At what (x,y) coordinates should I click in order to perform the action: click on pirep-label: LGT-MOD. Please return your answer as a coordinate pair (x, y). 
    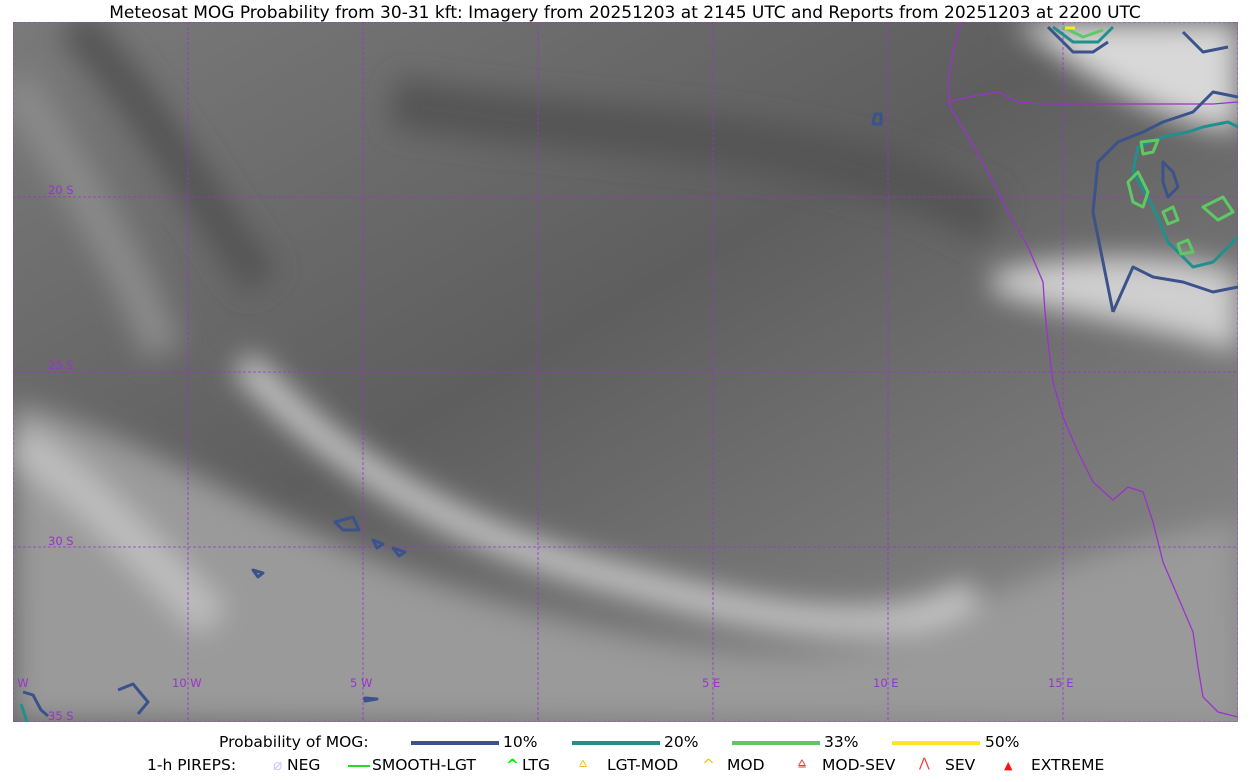
    Looking at the image, I should click on (643, 765).